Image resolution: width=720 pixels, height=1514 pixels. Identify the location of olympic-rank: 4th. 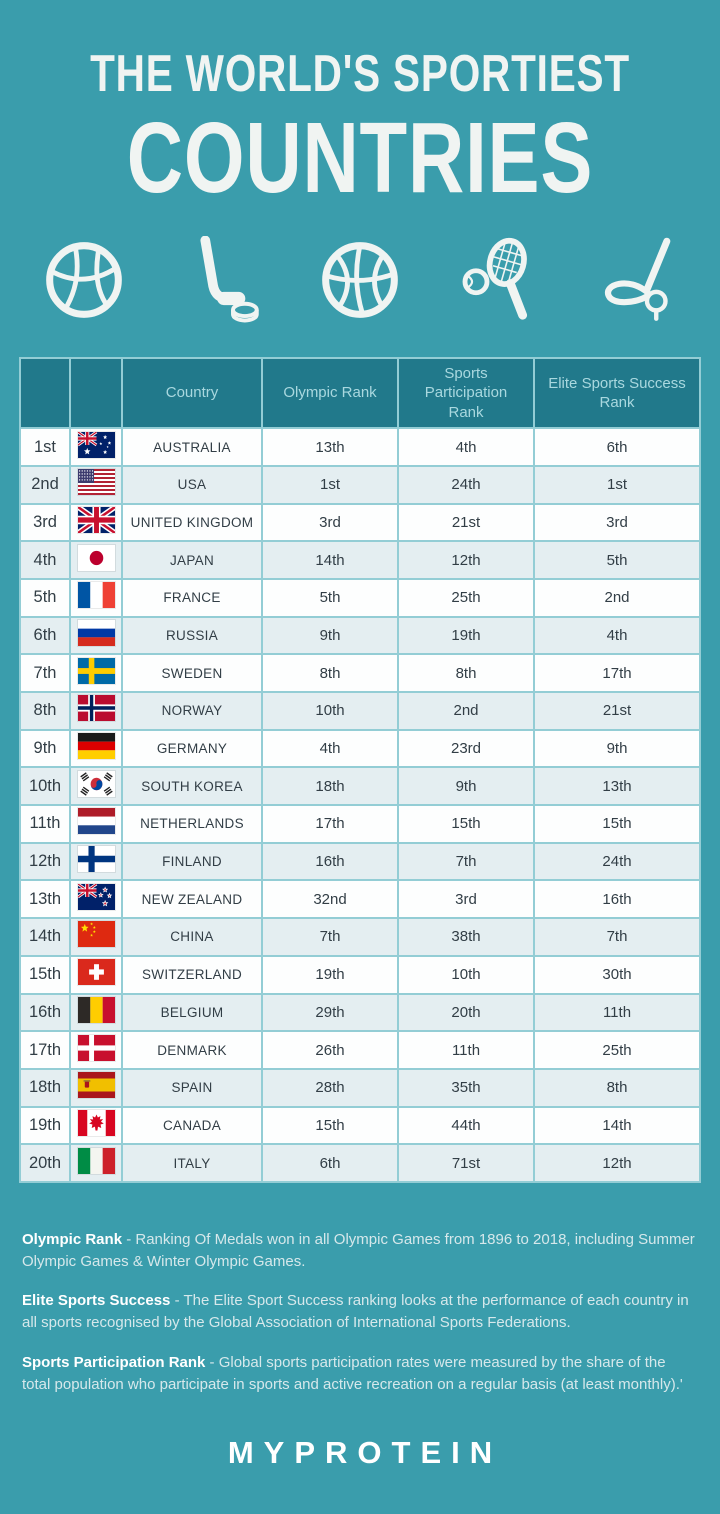
(330, 748).